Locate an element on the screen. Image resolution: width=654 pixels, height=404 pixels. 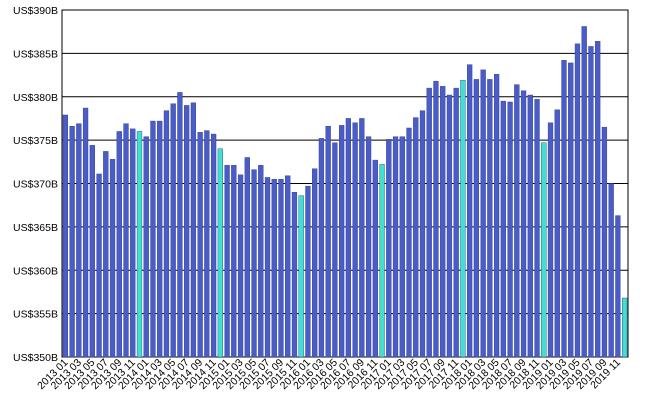
y-tick-label: US$355B is located at coordinates (35, 315).